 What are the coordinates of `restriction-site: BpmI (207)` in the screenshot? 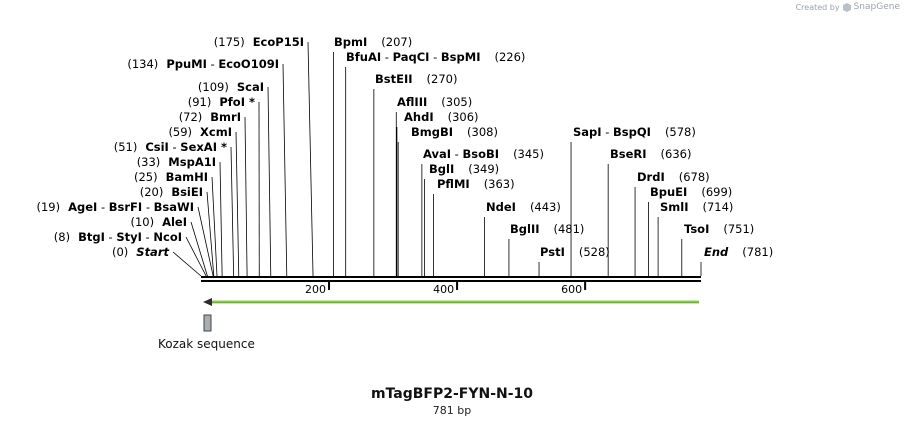 It's located at (373, 155).